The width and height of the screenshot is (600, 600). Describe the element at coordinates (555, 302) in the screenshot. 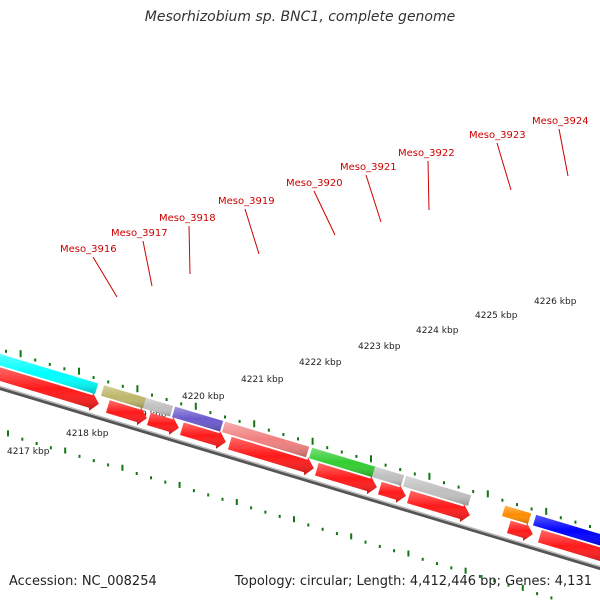

I see `kbp-label: 4226 kbp` at that location.